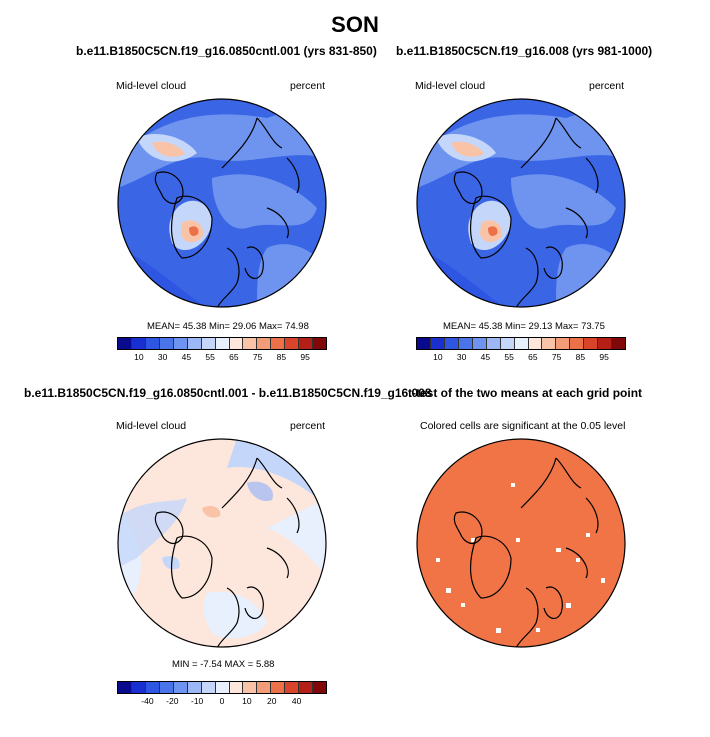 This screenshot has width=710, height=737. Describe the element at coordinates (296, 701) in the screenshot. I see `colorbar-bottom-left-tick-label: 40` at that location.